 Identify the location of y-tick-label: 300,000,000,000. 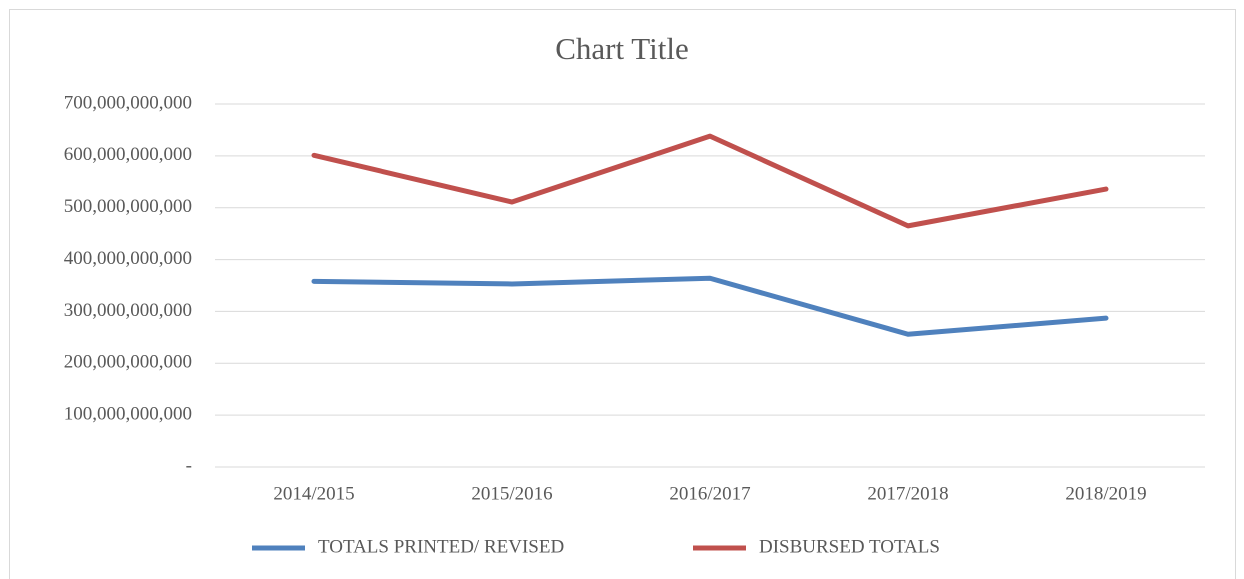
(128, 310).